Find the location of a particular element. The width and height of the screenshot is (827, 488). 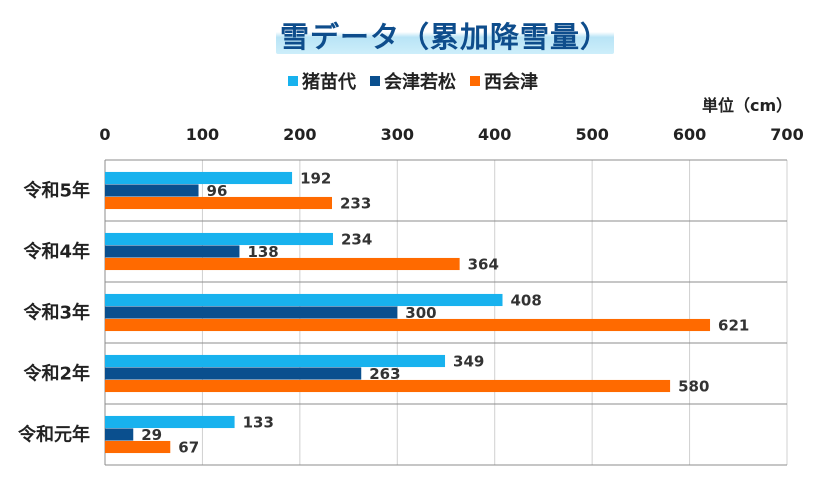

data-label-1-2: 364 is located at coordinates (483, 265).